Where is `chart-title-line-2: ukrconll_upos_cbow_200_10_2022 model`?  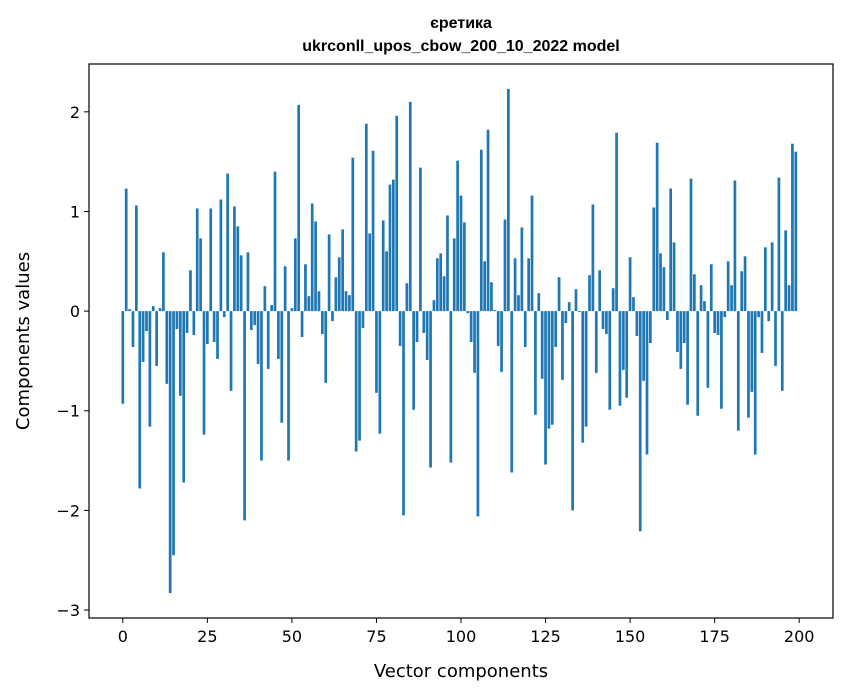 chart-title-line-2: ukrconll_upos_cbow_200_10_2022 model is located at coordinates (460, 46).